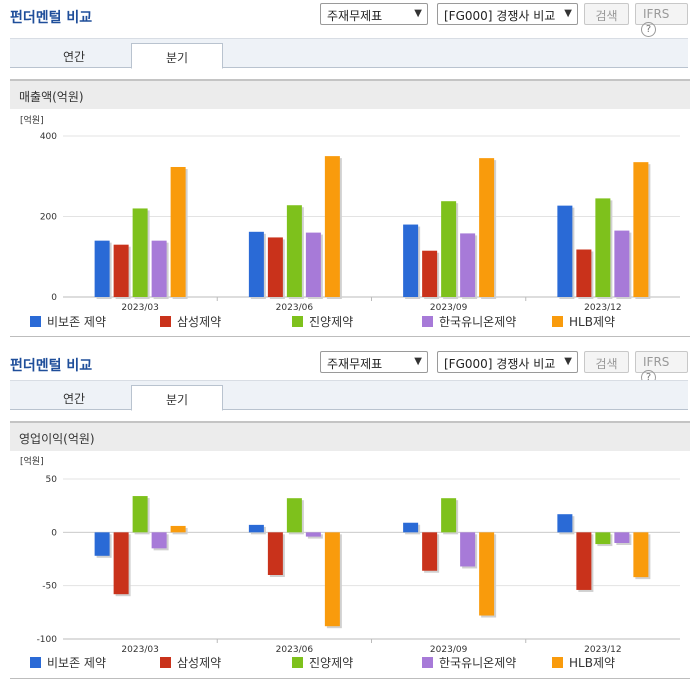  Describe the element at coordinates (199, 663) in the screenshot. I see `legend-label: 삼성제약` at that location.